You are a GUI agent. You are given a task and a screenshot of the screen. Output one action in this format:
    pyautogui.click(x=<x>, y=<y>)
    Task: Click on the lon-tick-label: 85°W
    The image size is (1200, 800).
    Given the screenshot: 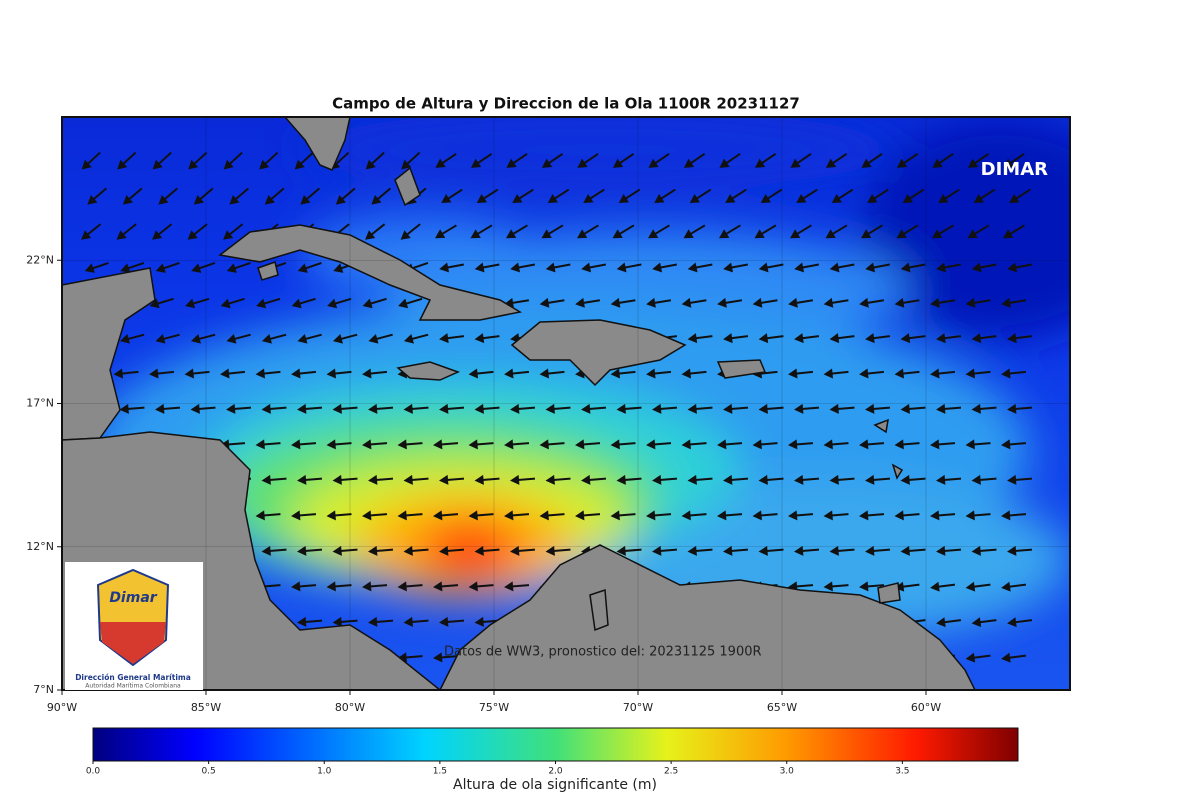 What is the action you would take?
    pyautogui.click(x=206, y=707)
    